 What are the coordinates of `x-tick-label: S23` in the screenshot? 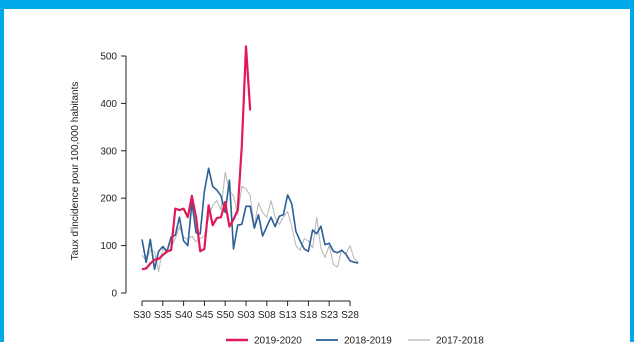 It's located at (329, 315).